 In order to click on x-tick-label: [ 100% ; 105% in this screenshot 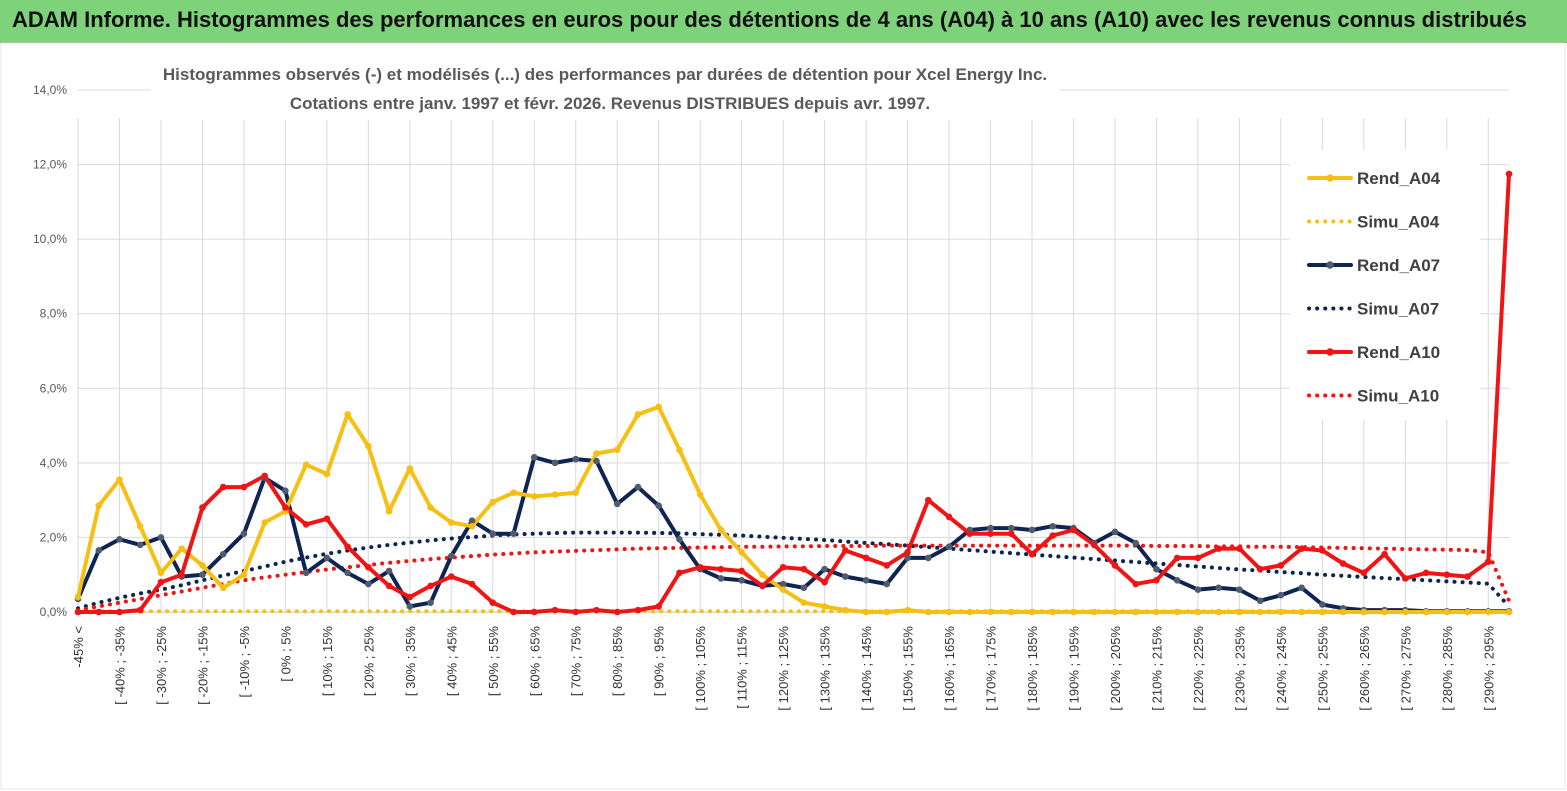, I will do `click(700, 668)`.